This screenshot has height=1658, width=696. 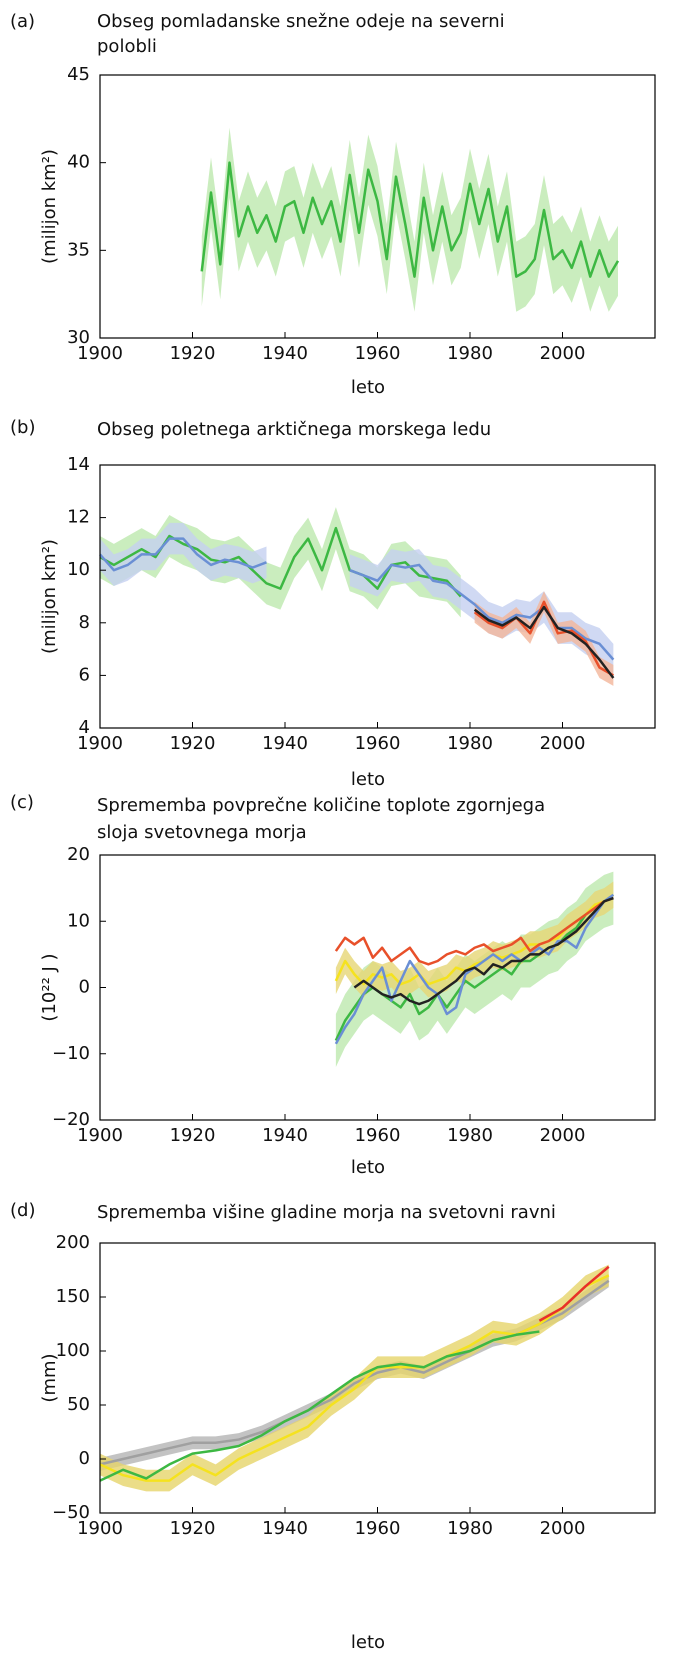 I want to click on panel-label: (a), so click(x=22, y=21).